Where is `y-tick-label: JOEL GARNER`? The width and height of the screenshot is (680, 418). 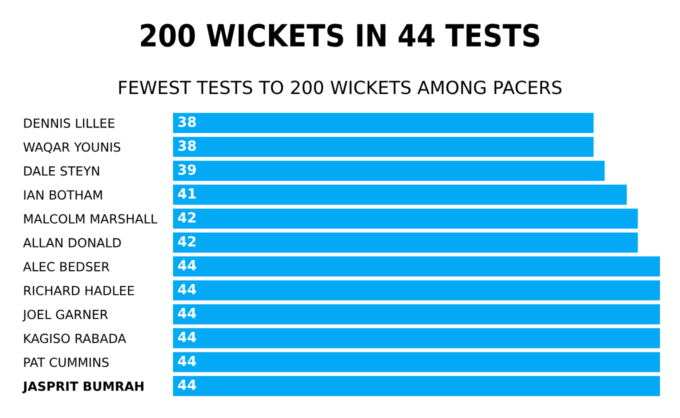
y-tick-label: JOEL GARNER is located at coordinates (65, 316).